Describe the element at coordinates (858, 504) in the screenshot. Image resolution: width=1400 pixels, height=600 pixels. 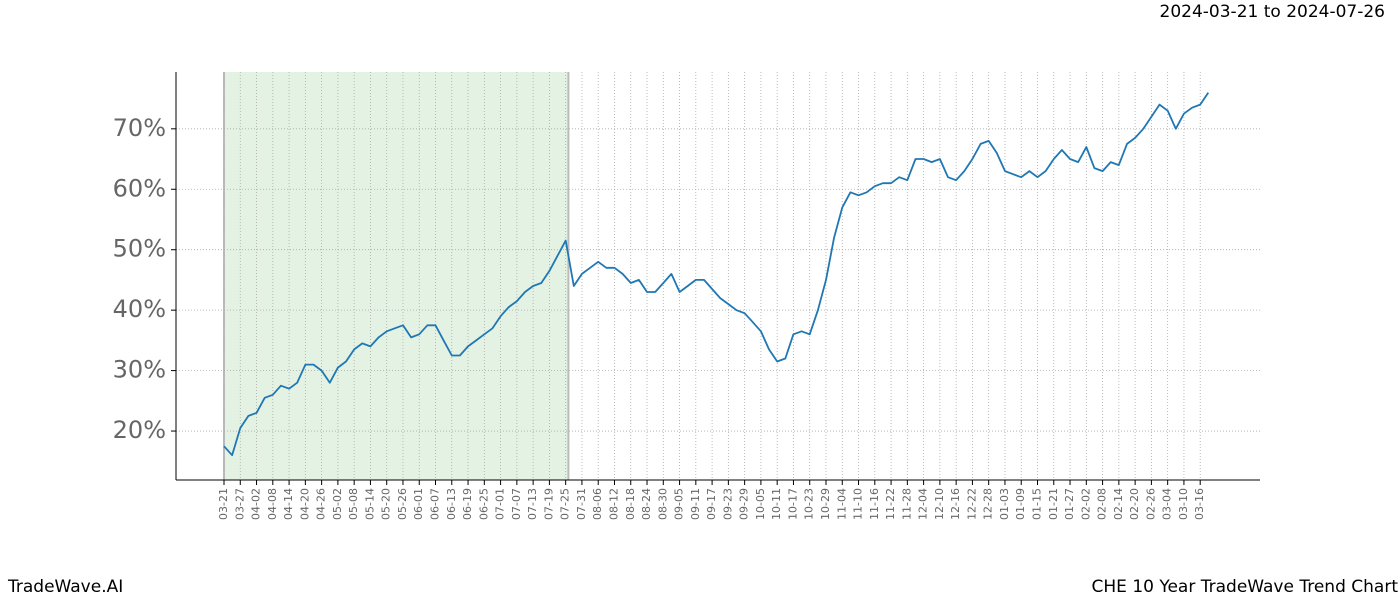
I see `x-tick-label: 11-10` at that location.